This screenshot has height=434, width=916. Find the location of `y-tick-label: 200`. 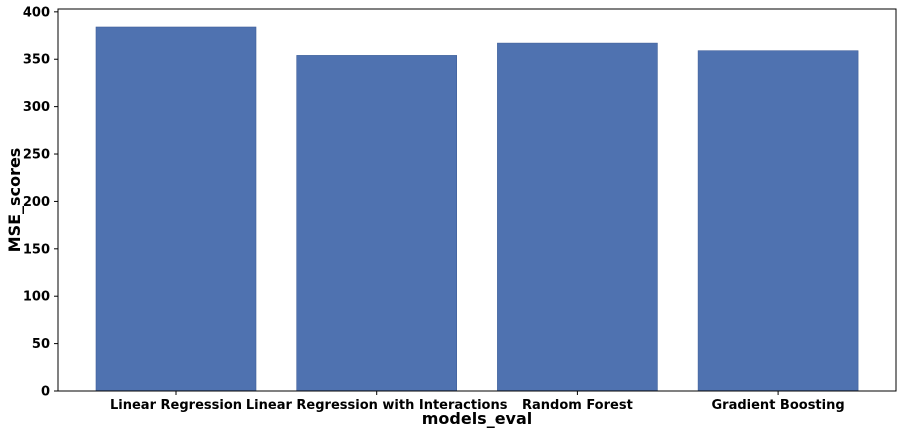

y-tick-label: 200 is located at coordinates (36, 202).